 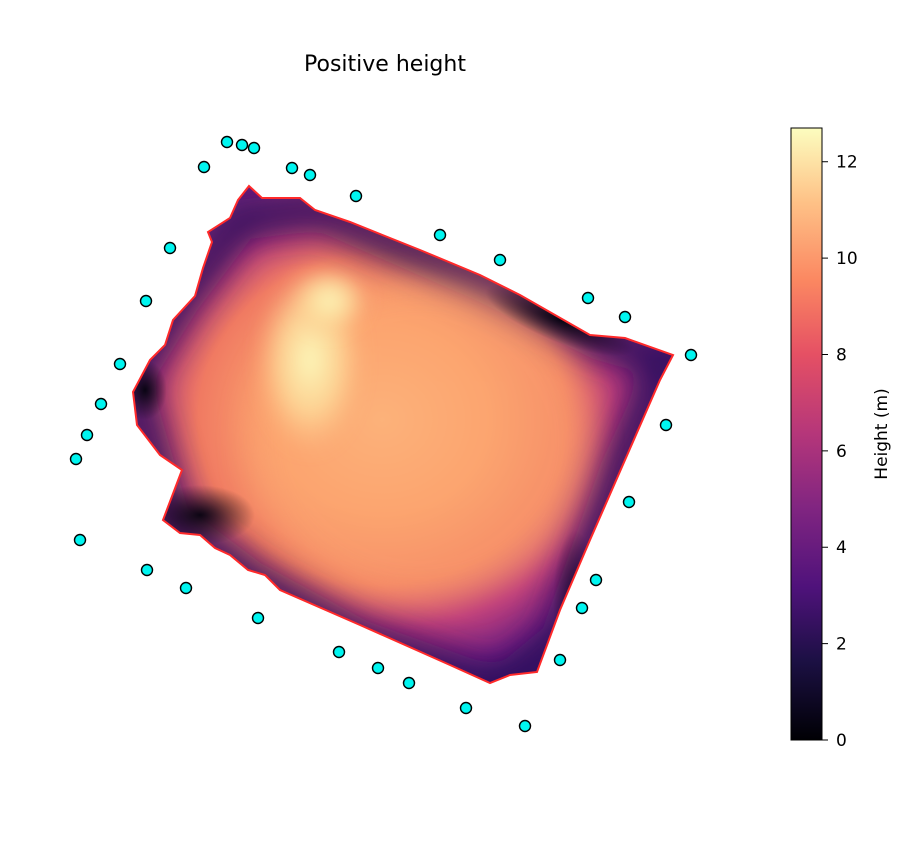 I want to click on colorbar-tick-label: 0, so click(x=841, y=741).